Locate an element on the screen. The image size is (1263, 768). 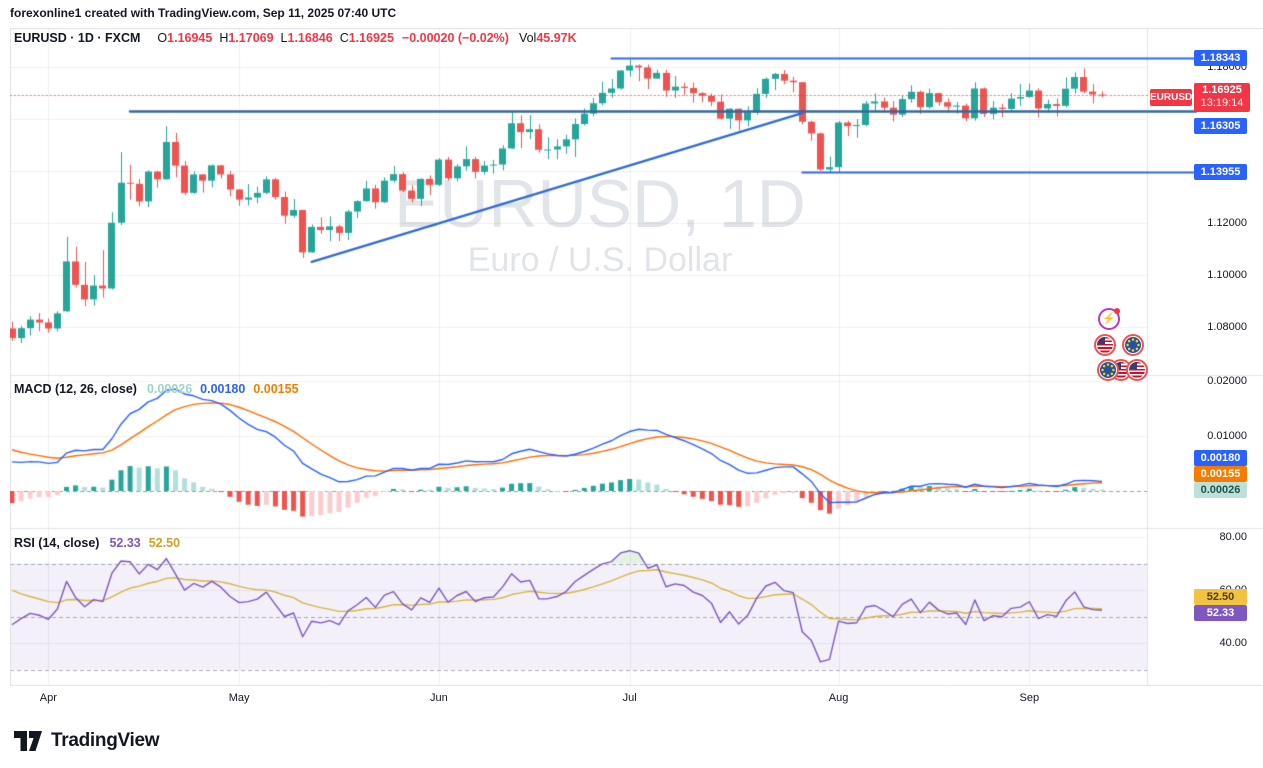
close-value: 1.16925 is located at coordinates (371, 38).